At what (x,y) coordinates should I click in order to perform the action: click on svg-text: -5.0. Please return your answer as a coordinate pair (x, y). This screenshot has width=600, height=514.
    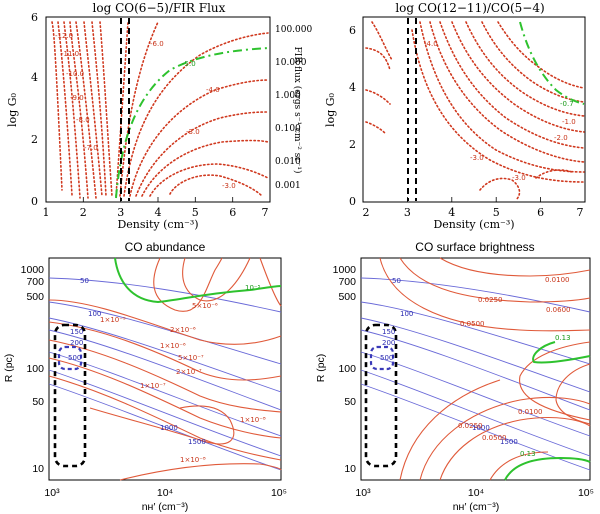
    Looking at the image, I should click on (189, 64).